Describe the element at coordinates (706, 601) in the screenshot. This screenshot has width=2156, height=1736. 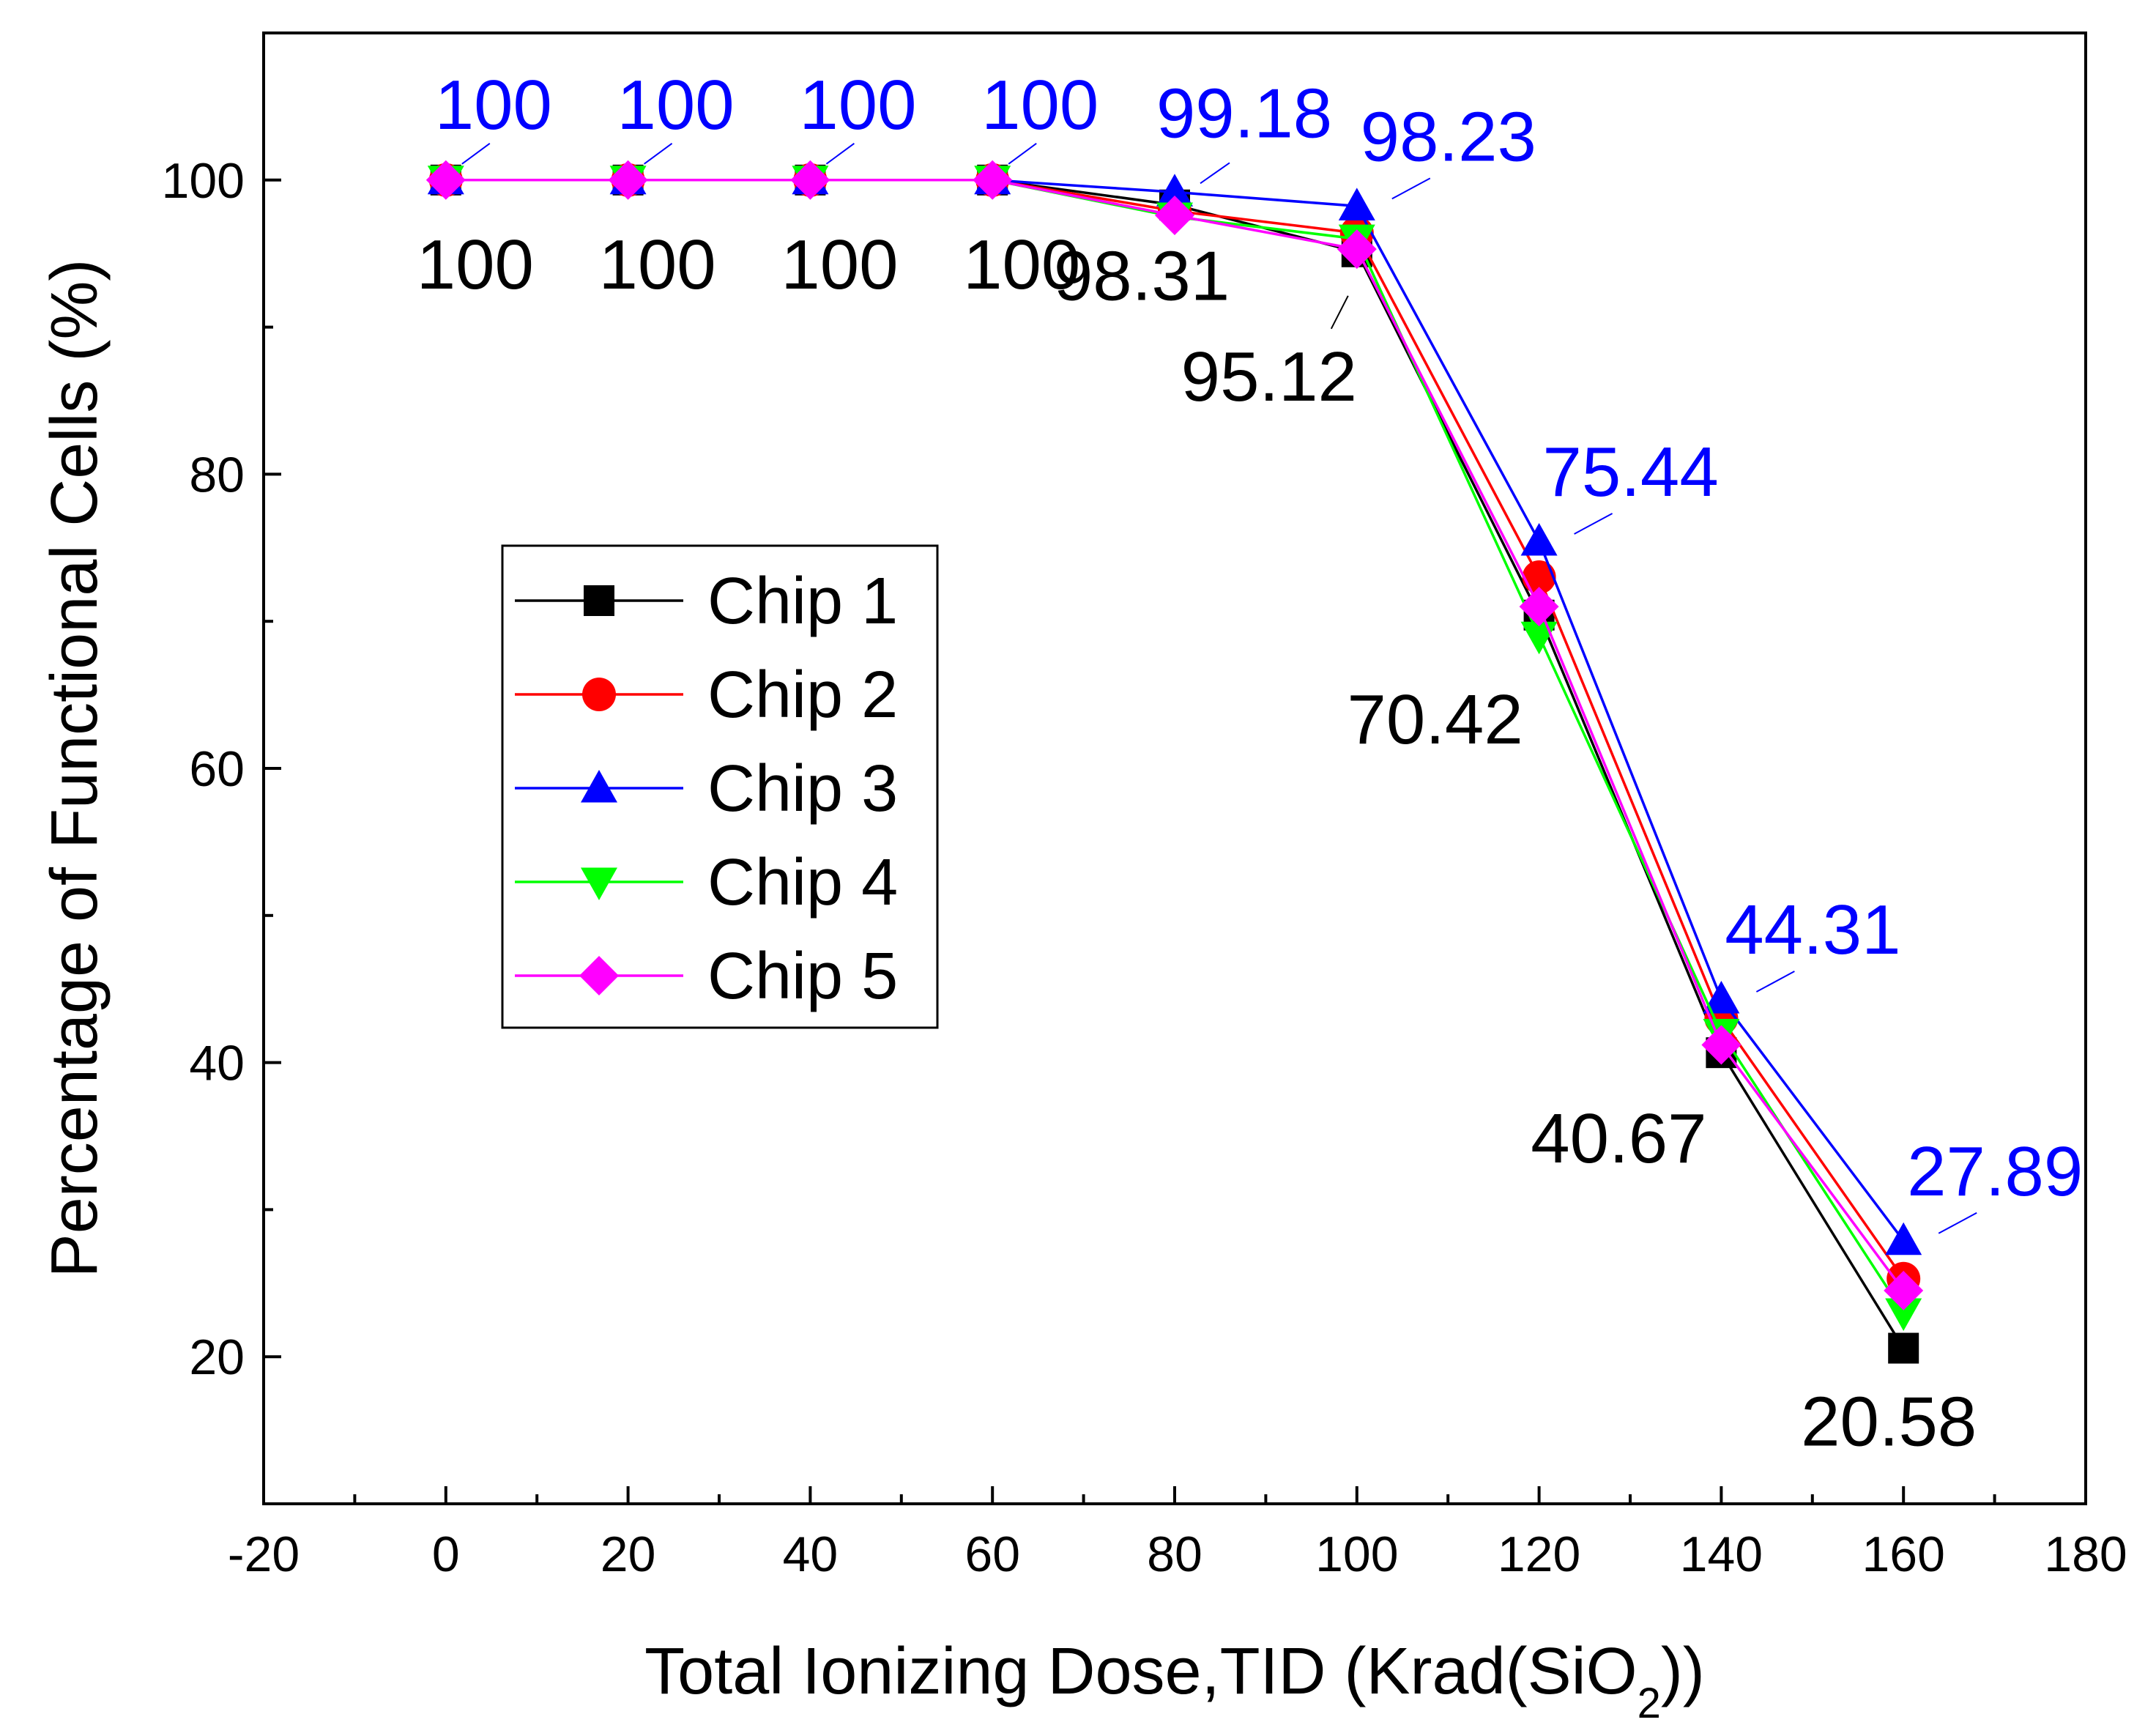
I see `legend-entry: Chip 1` at that location.